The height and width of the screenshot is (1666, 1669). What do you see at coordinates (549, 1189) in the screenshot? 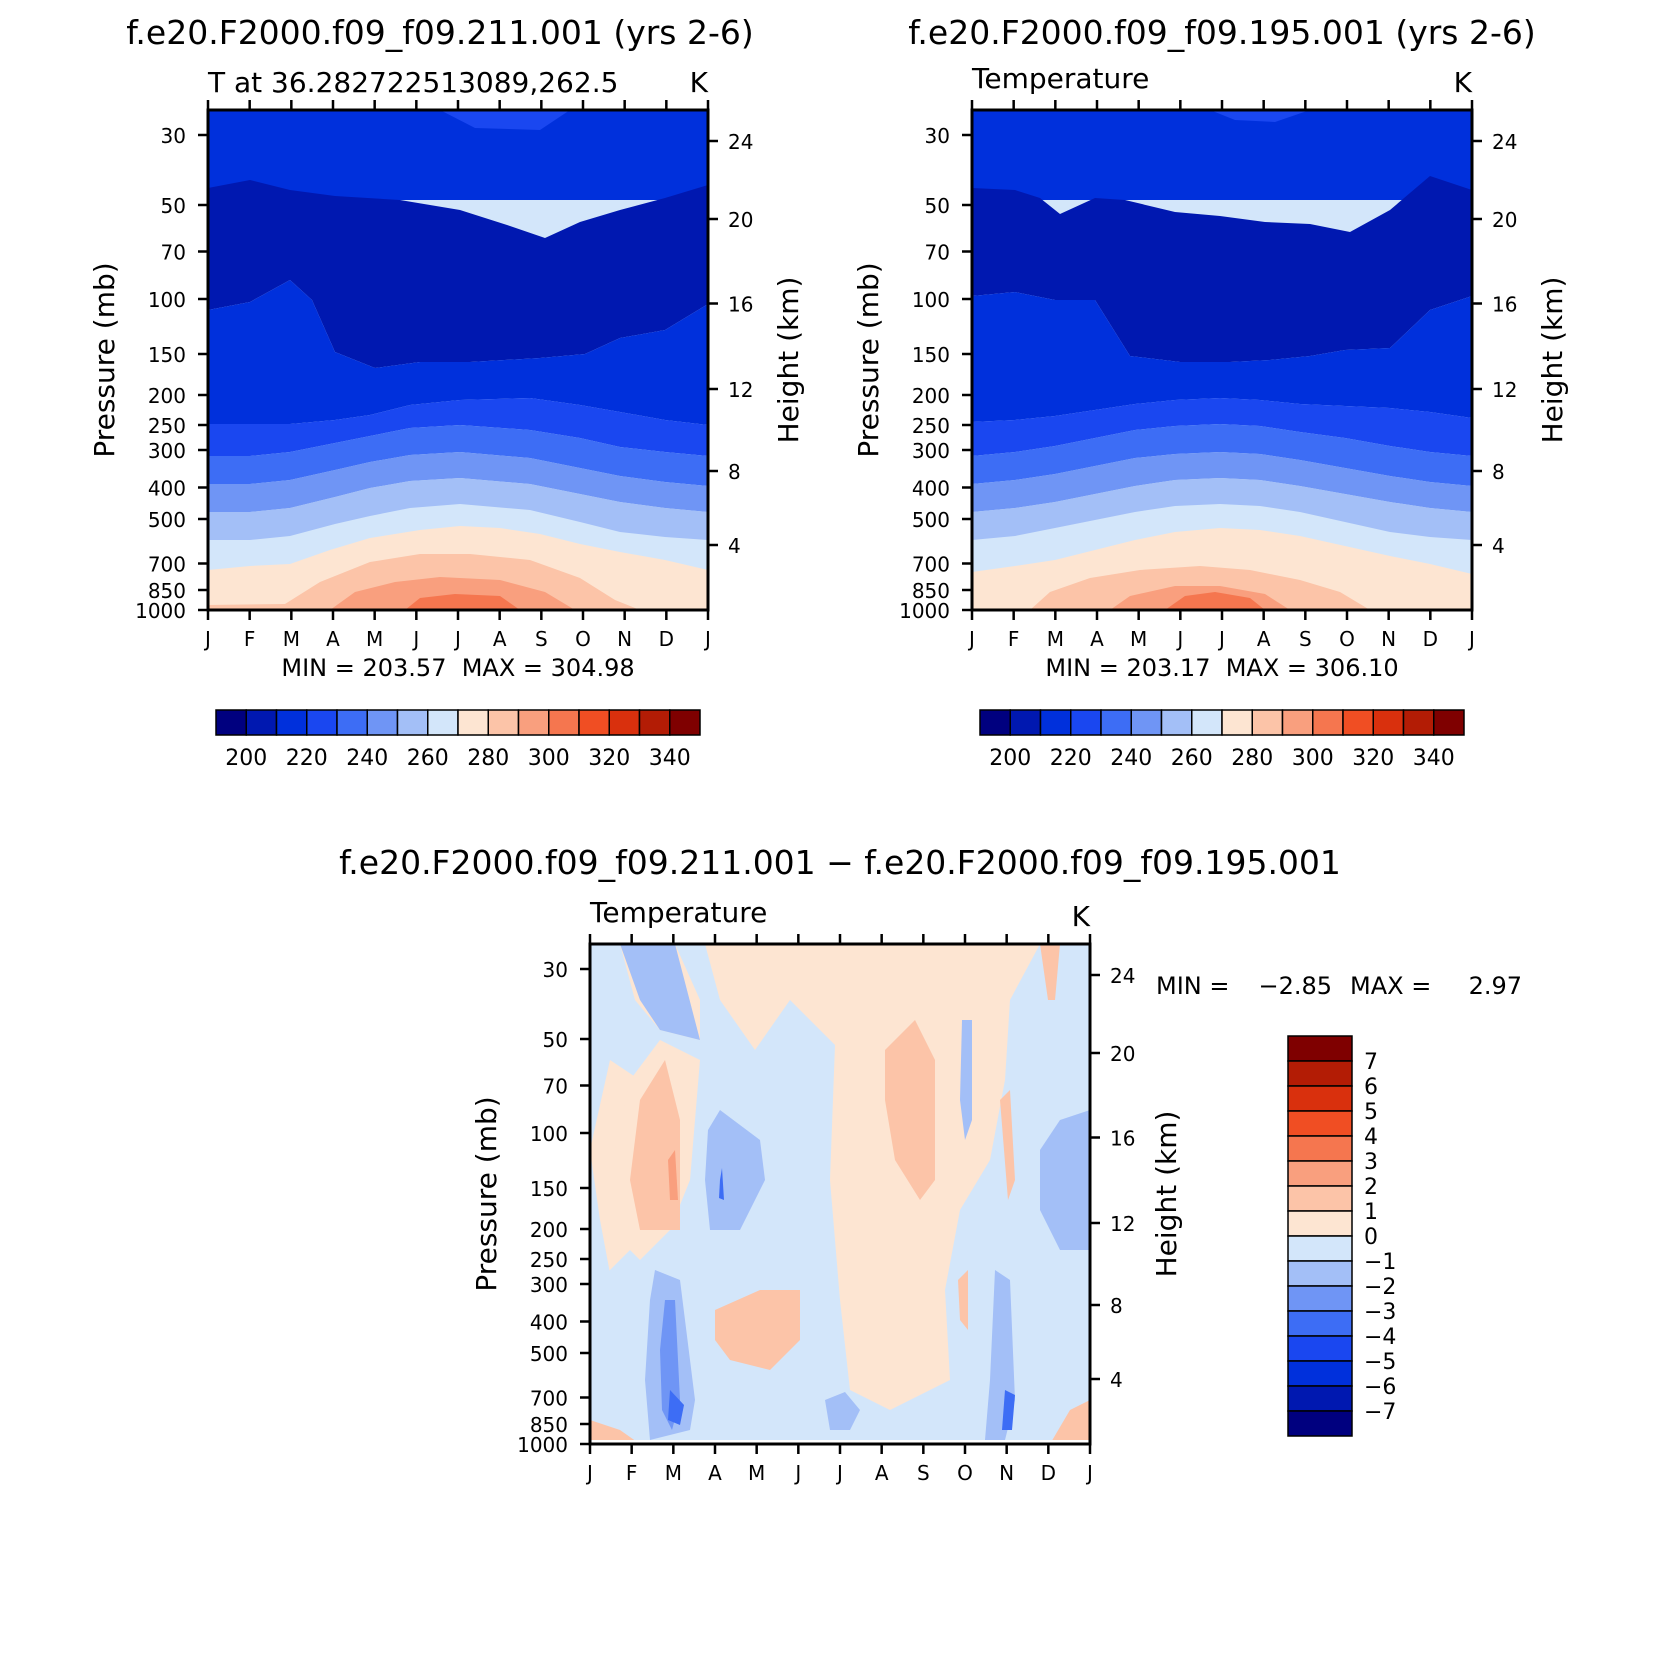
I see `panel-c-y-tick-label: 150` at bounding box center [549, 1189].